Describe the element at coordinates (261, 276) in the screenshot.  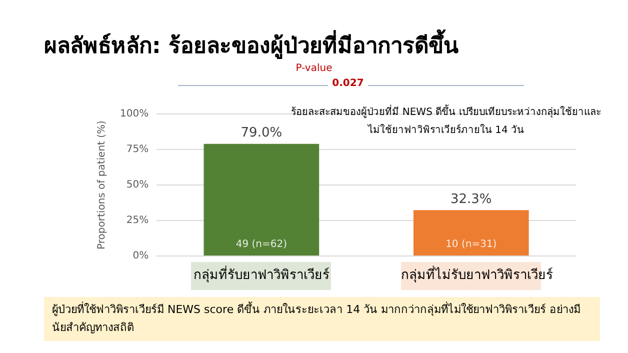
I see `x-tick-label: กลุ่มที่รับยาฟาวิพิราเวียร์` at that location.